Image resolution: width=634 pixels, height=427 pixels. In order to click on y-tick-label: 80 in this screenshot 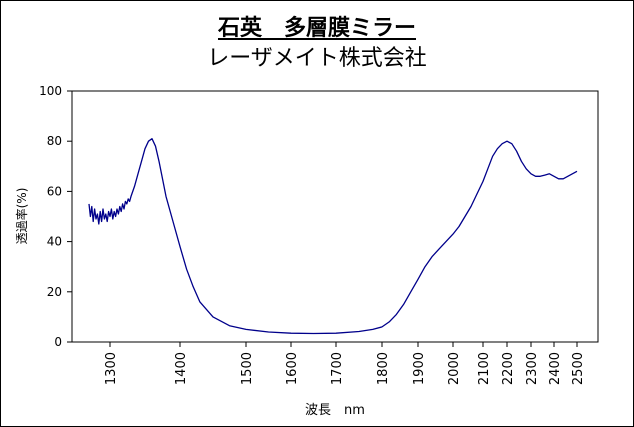, I will do `click(54, 141)`.